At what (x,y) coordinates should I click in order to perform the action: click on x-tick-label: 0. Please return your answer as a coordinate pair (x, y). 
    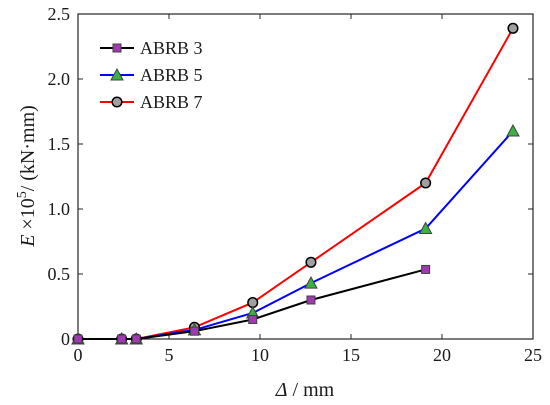
    Looking at the image, I should click on (78, 355).